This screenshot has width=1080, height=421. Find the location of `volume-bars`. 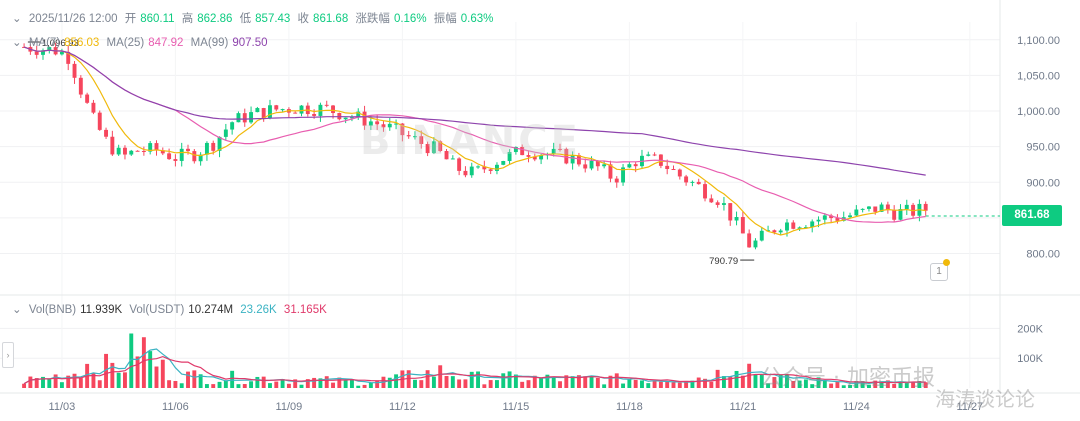

volume-bars is located at coordinates (475, 360).